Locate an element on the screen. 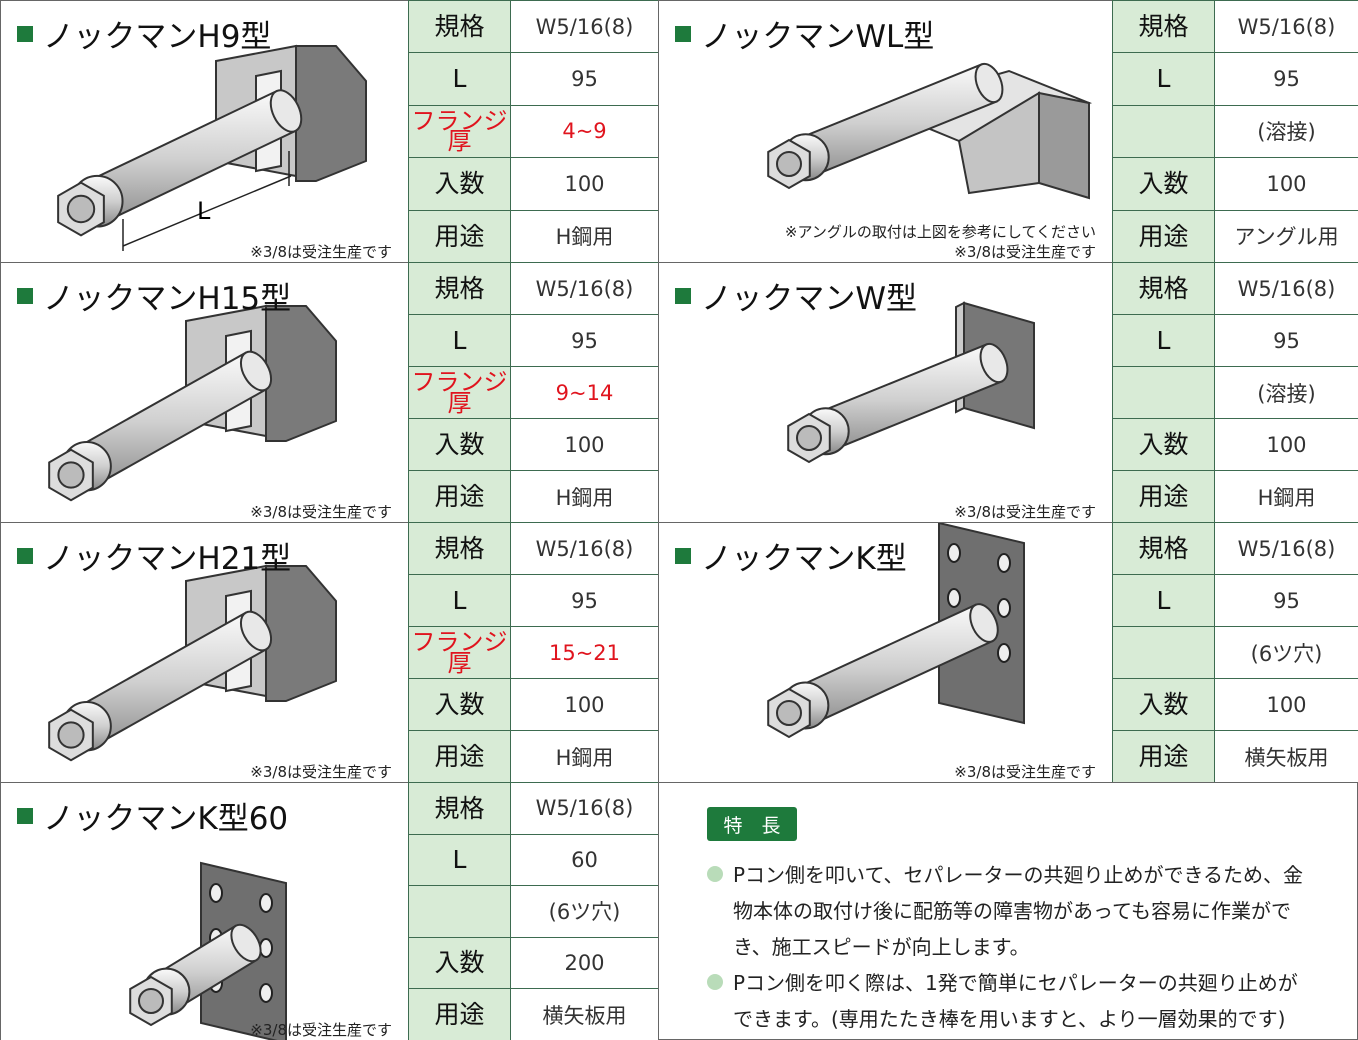 The width and height of the screenshot is (1358, 1040). spec-value: (溶接) is located at coordinates (1286, 131).